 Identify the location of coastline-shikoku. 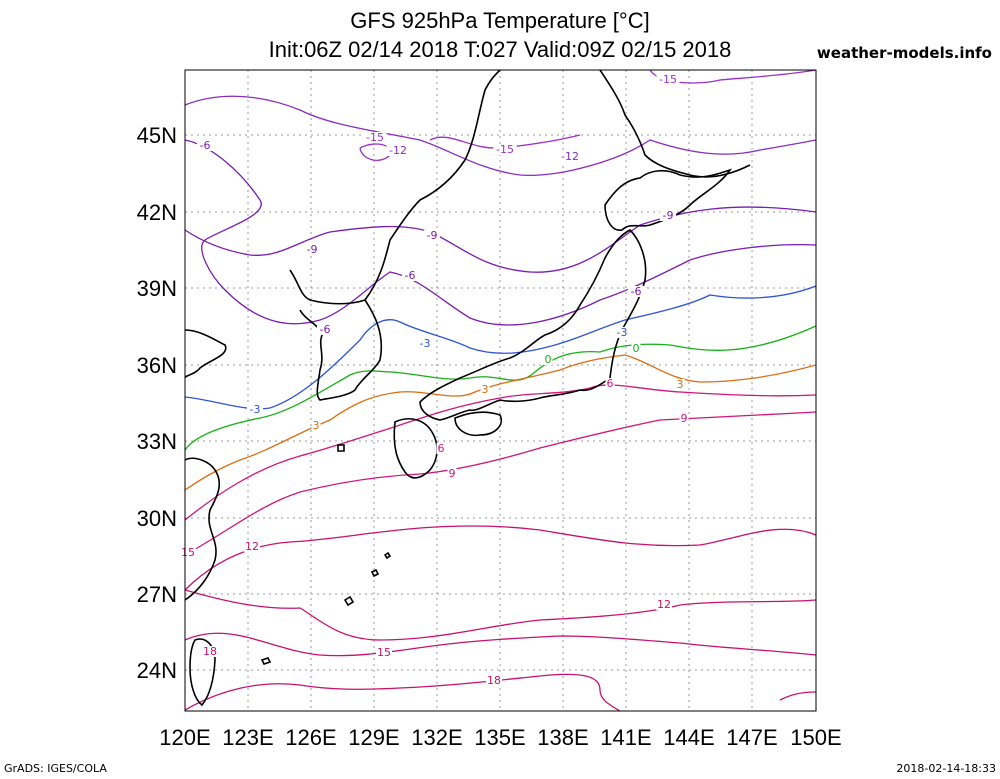
(478, 424).